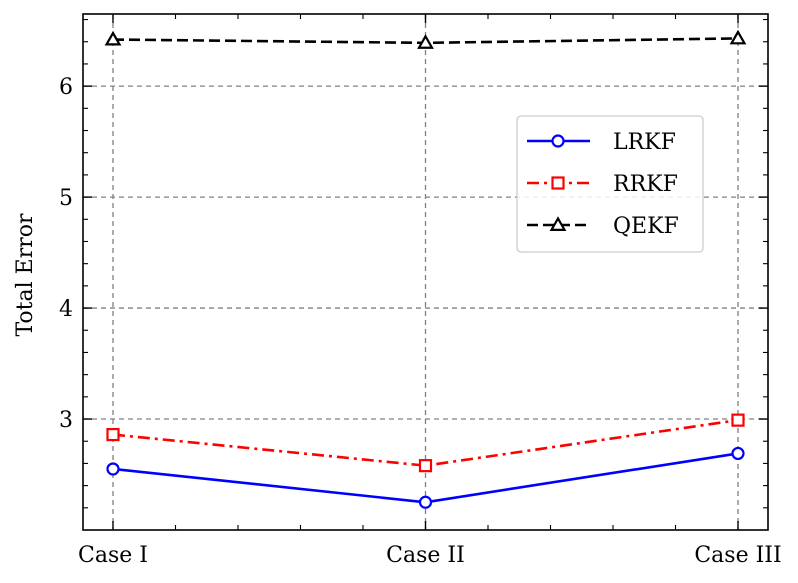 The image size is (798, 583). I want to click on legend-box, so click(610, 184).